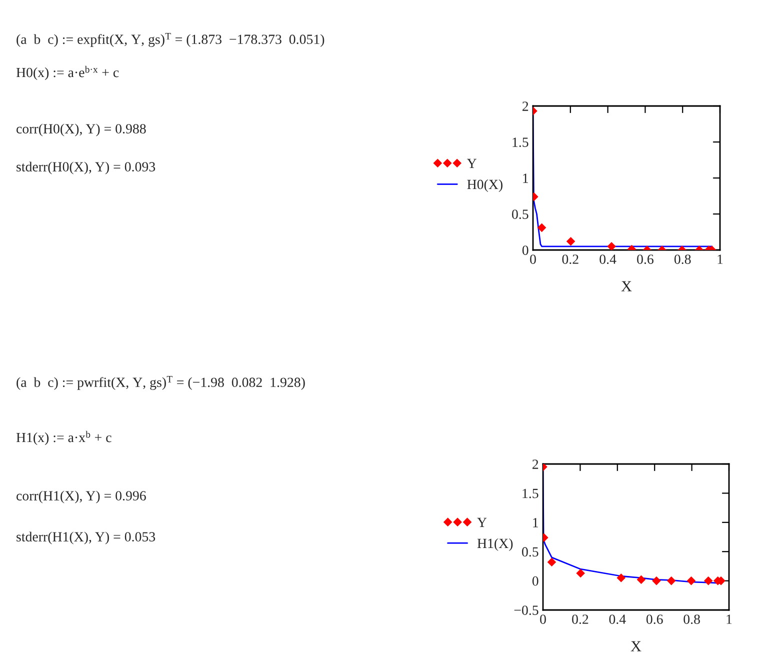 The image size is (757, 660). Describe the element at coordinates (160, 383) in the screenshot. I see `text: (a b c) := pwrfit(X, Y, gs)$^{T}$ = (−1.98 0.082 1.928)` at that location.